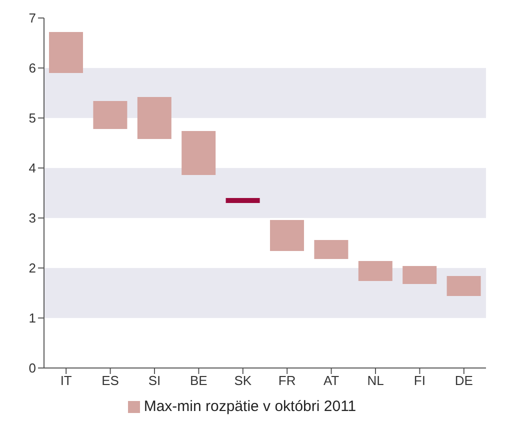 This screenshot has height=428, width=506. Describe the element at coordinates (420, 380) in the screenshot. I see `x-tick-label: FI` at that location.